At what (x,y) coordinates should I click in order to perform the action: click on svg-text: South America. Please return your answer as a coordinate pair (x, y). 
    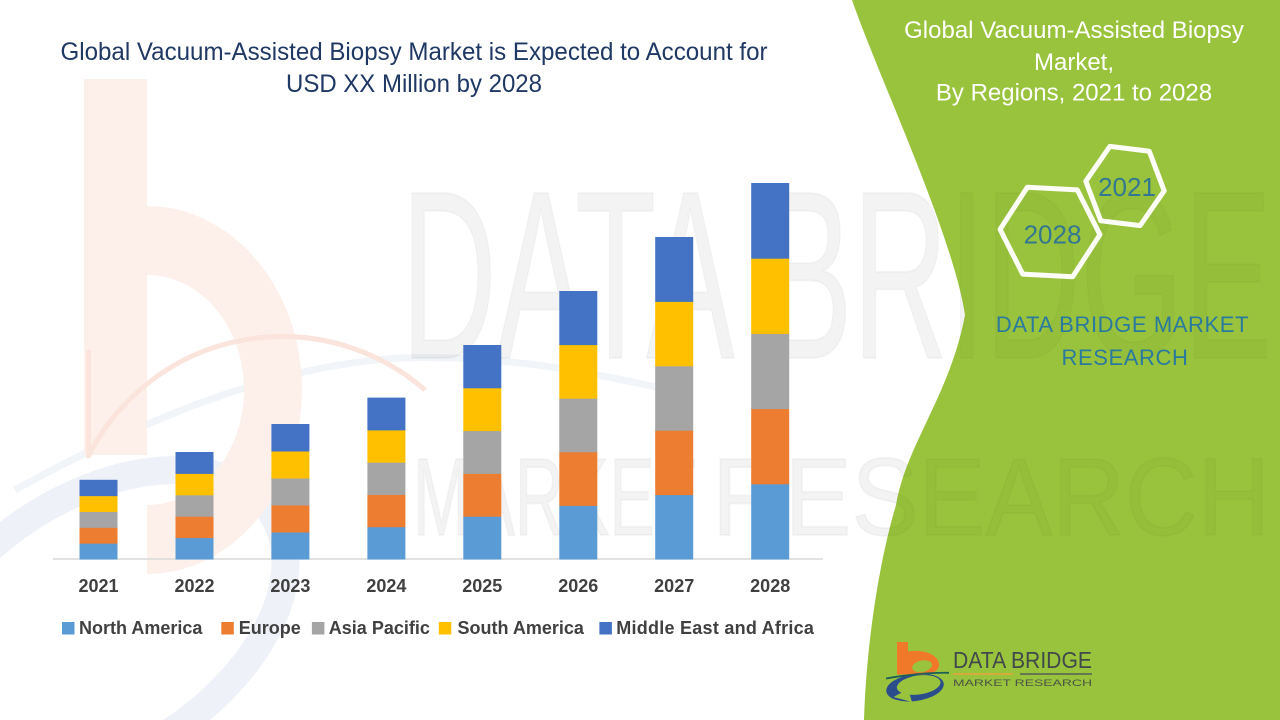
    Looking at the image, I should click on (521, 628).